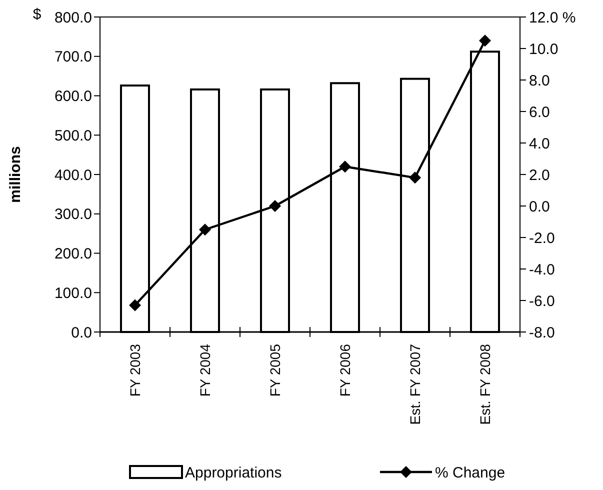  I want to click on y-tick-label: 600.0, so click(73, 96).